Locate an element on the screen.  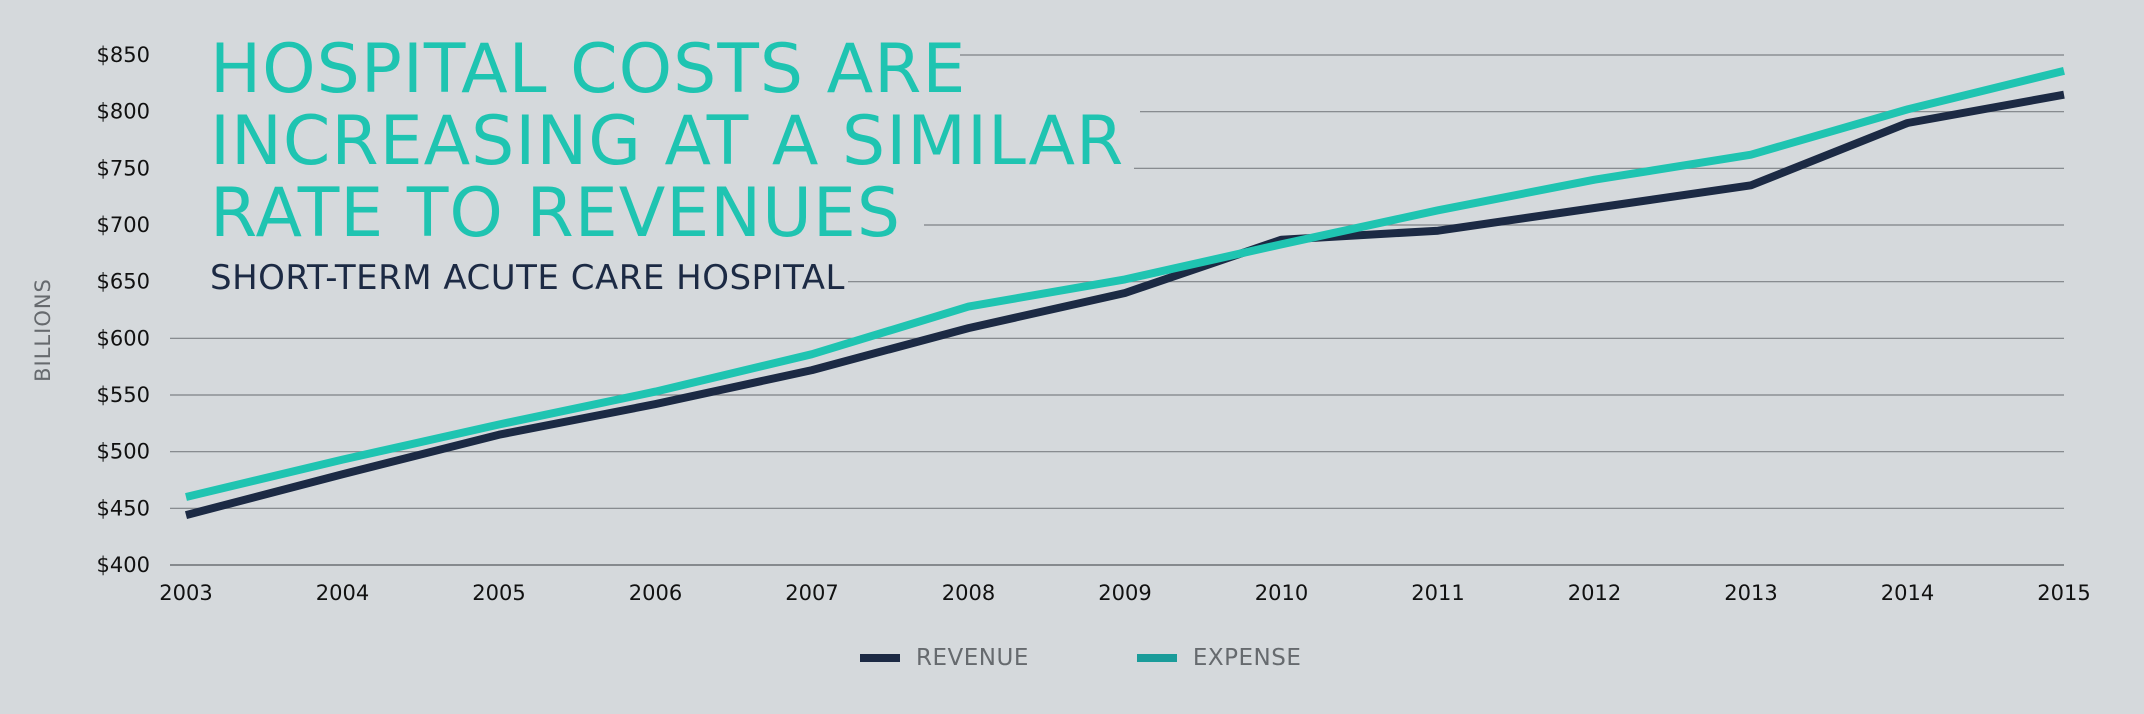
y-axis-label: BILLIONS is located at coordinates (43, 330).